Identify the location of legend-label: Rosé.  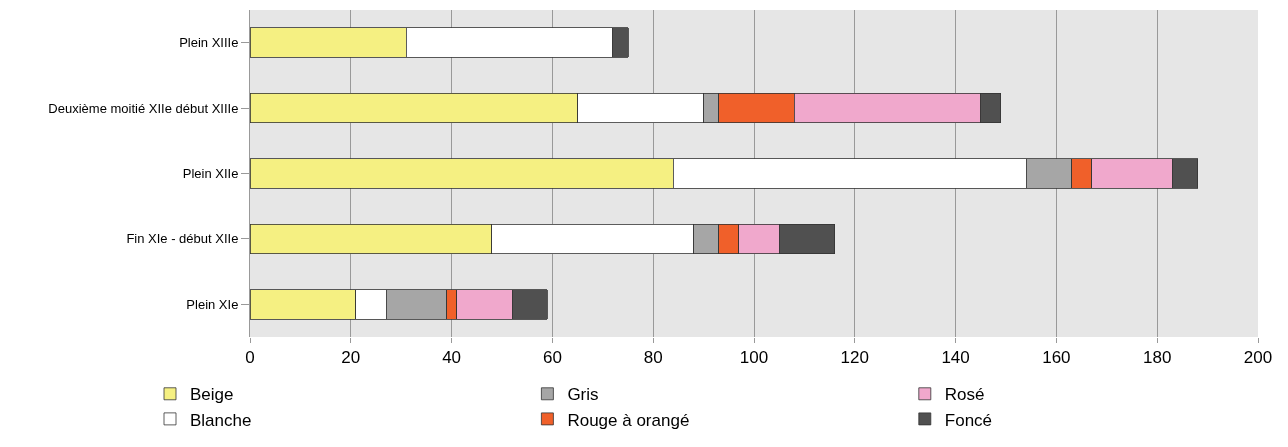
(964, 395).